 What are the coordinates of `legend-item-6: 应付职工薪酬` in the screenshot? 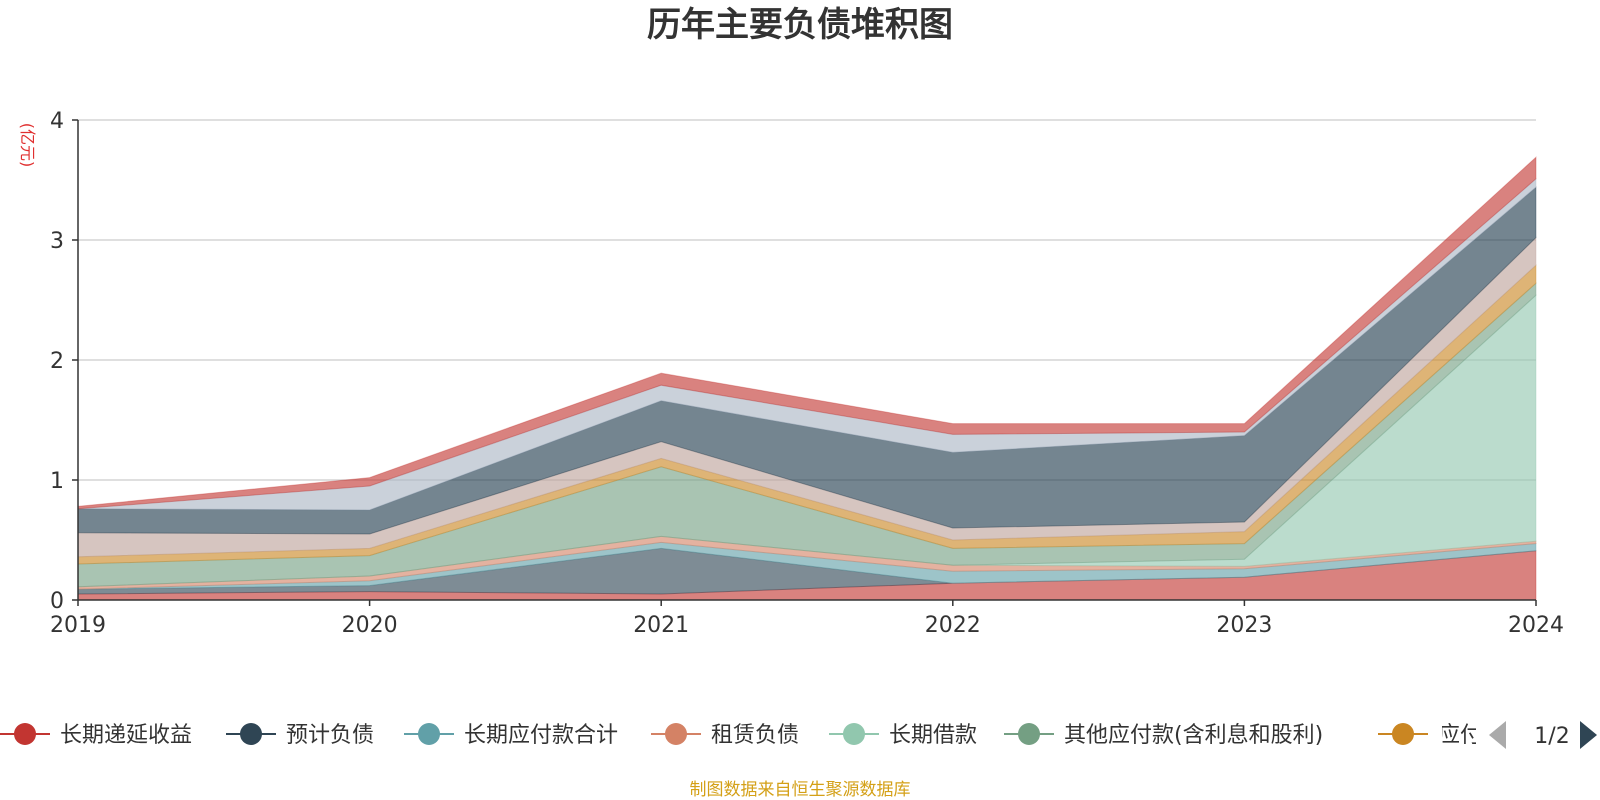 It's located at (1474, 735).